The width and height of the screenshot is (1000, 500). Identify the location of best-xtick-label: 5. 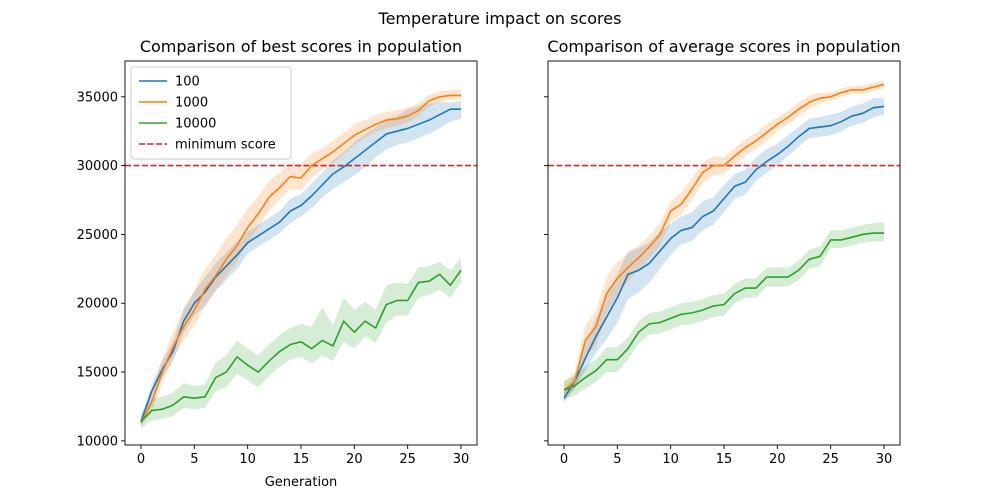
(194, 459).